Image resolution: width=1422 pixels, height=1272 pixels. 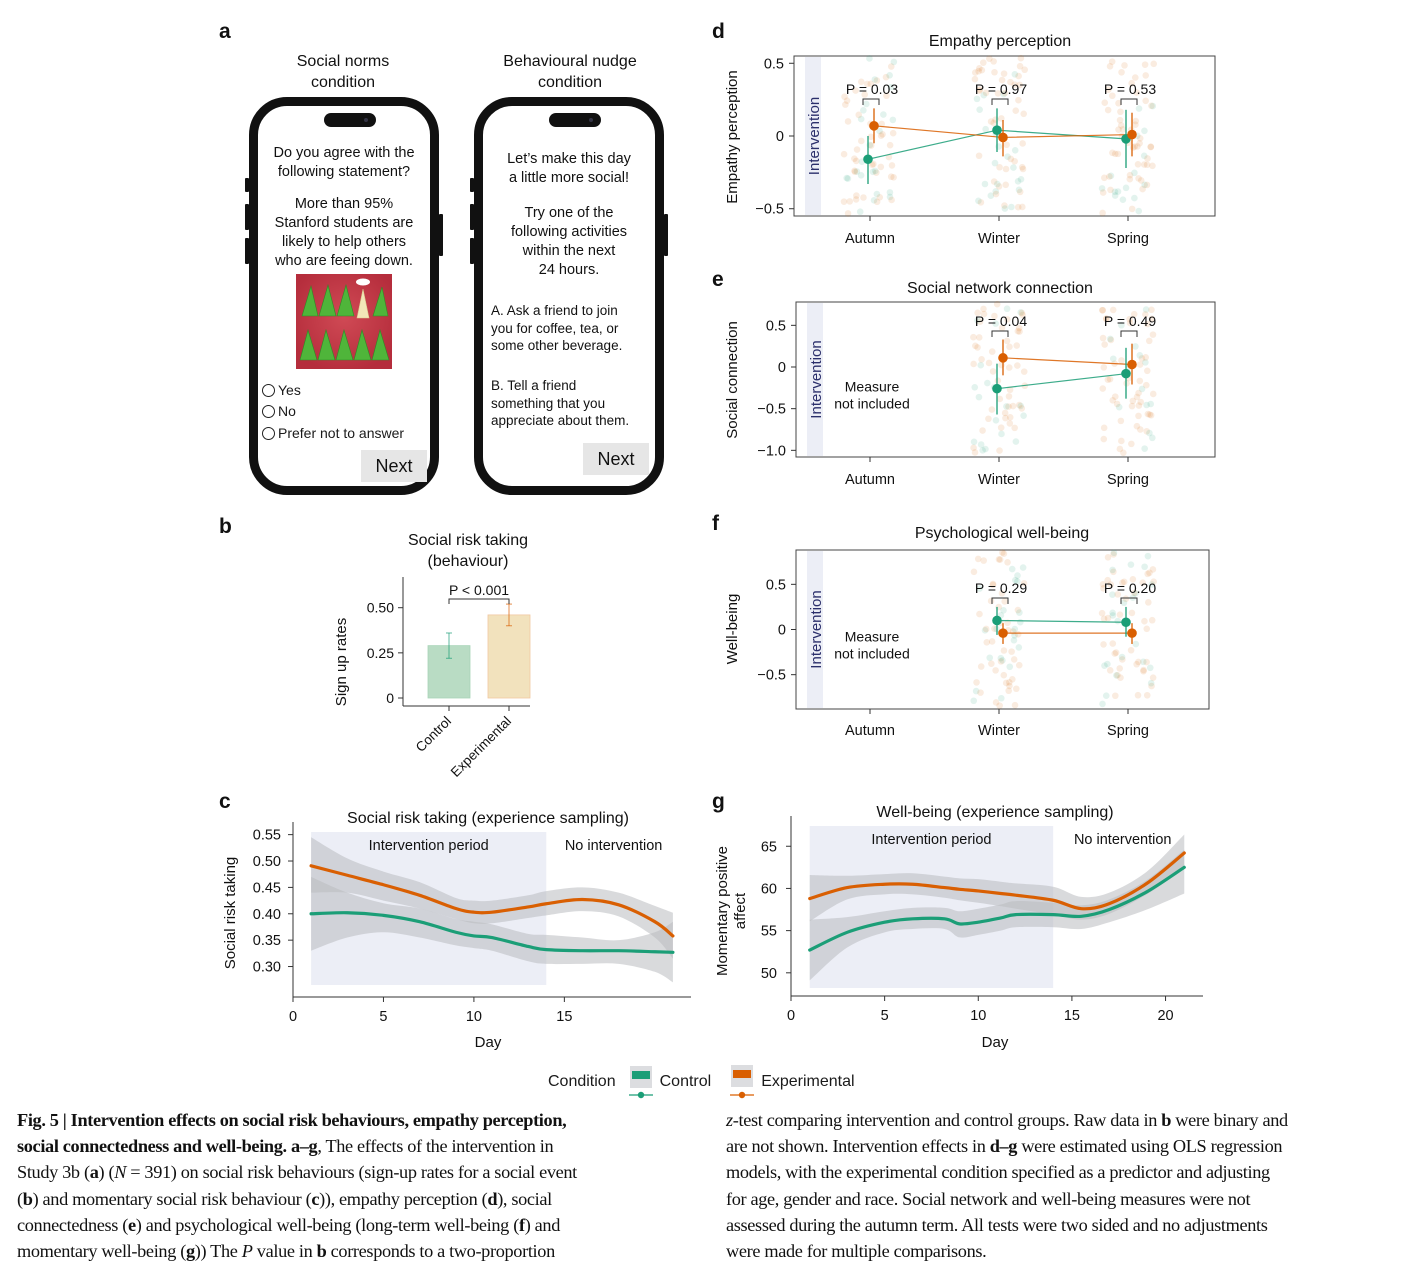 What do you see at coordinates (1128, 239) in the screenshot?
I see `x-tick-label: Spring` at bounding box center [1128, 239].